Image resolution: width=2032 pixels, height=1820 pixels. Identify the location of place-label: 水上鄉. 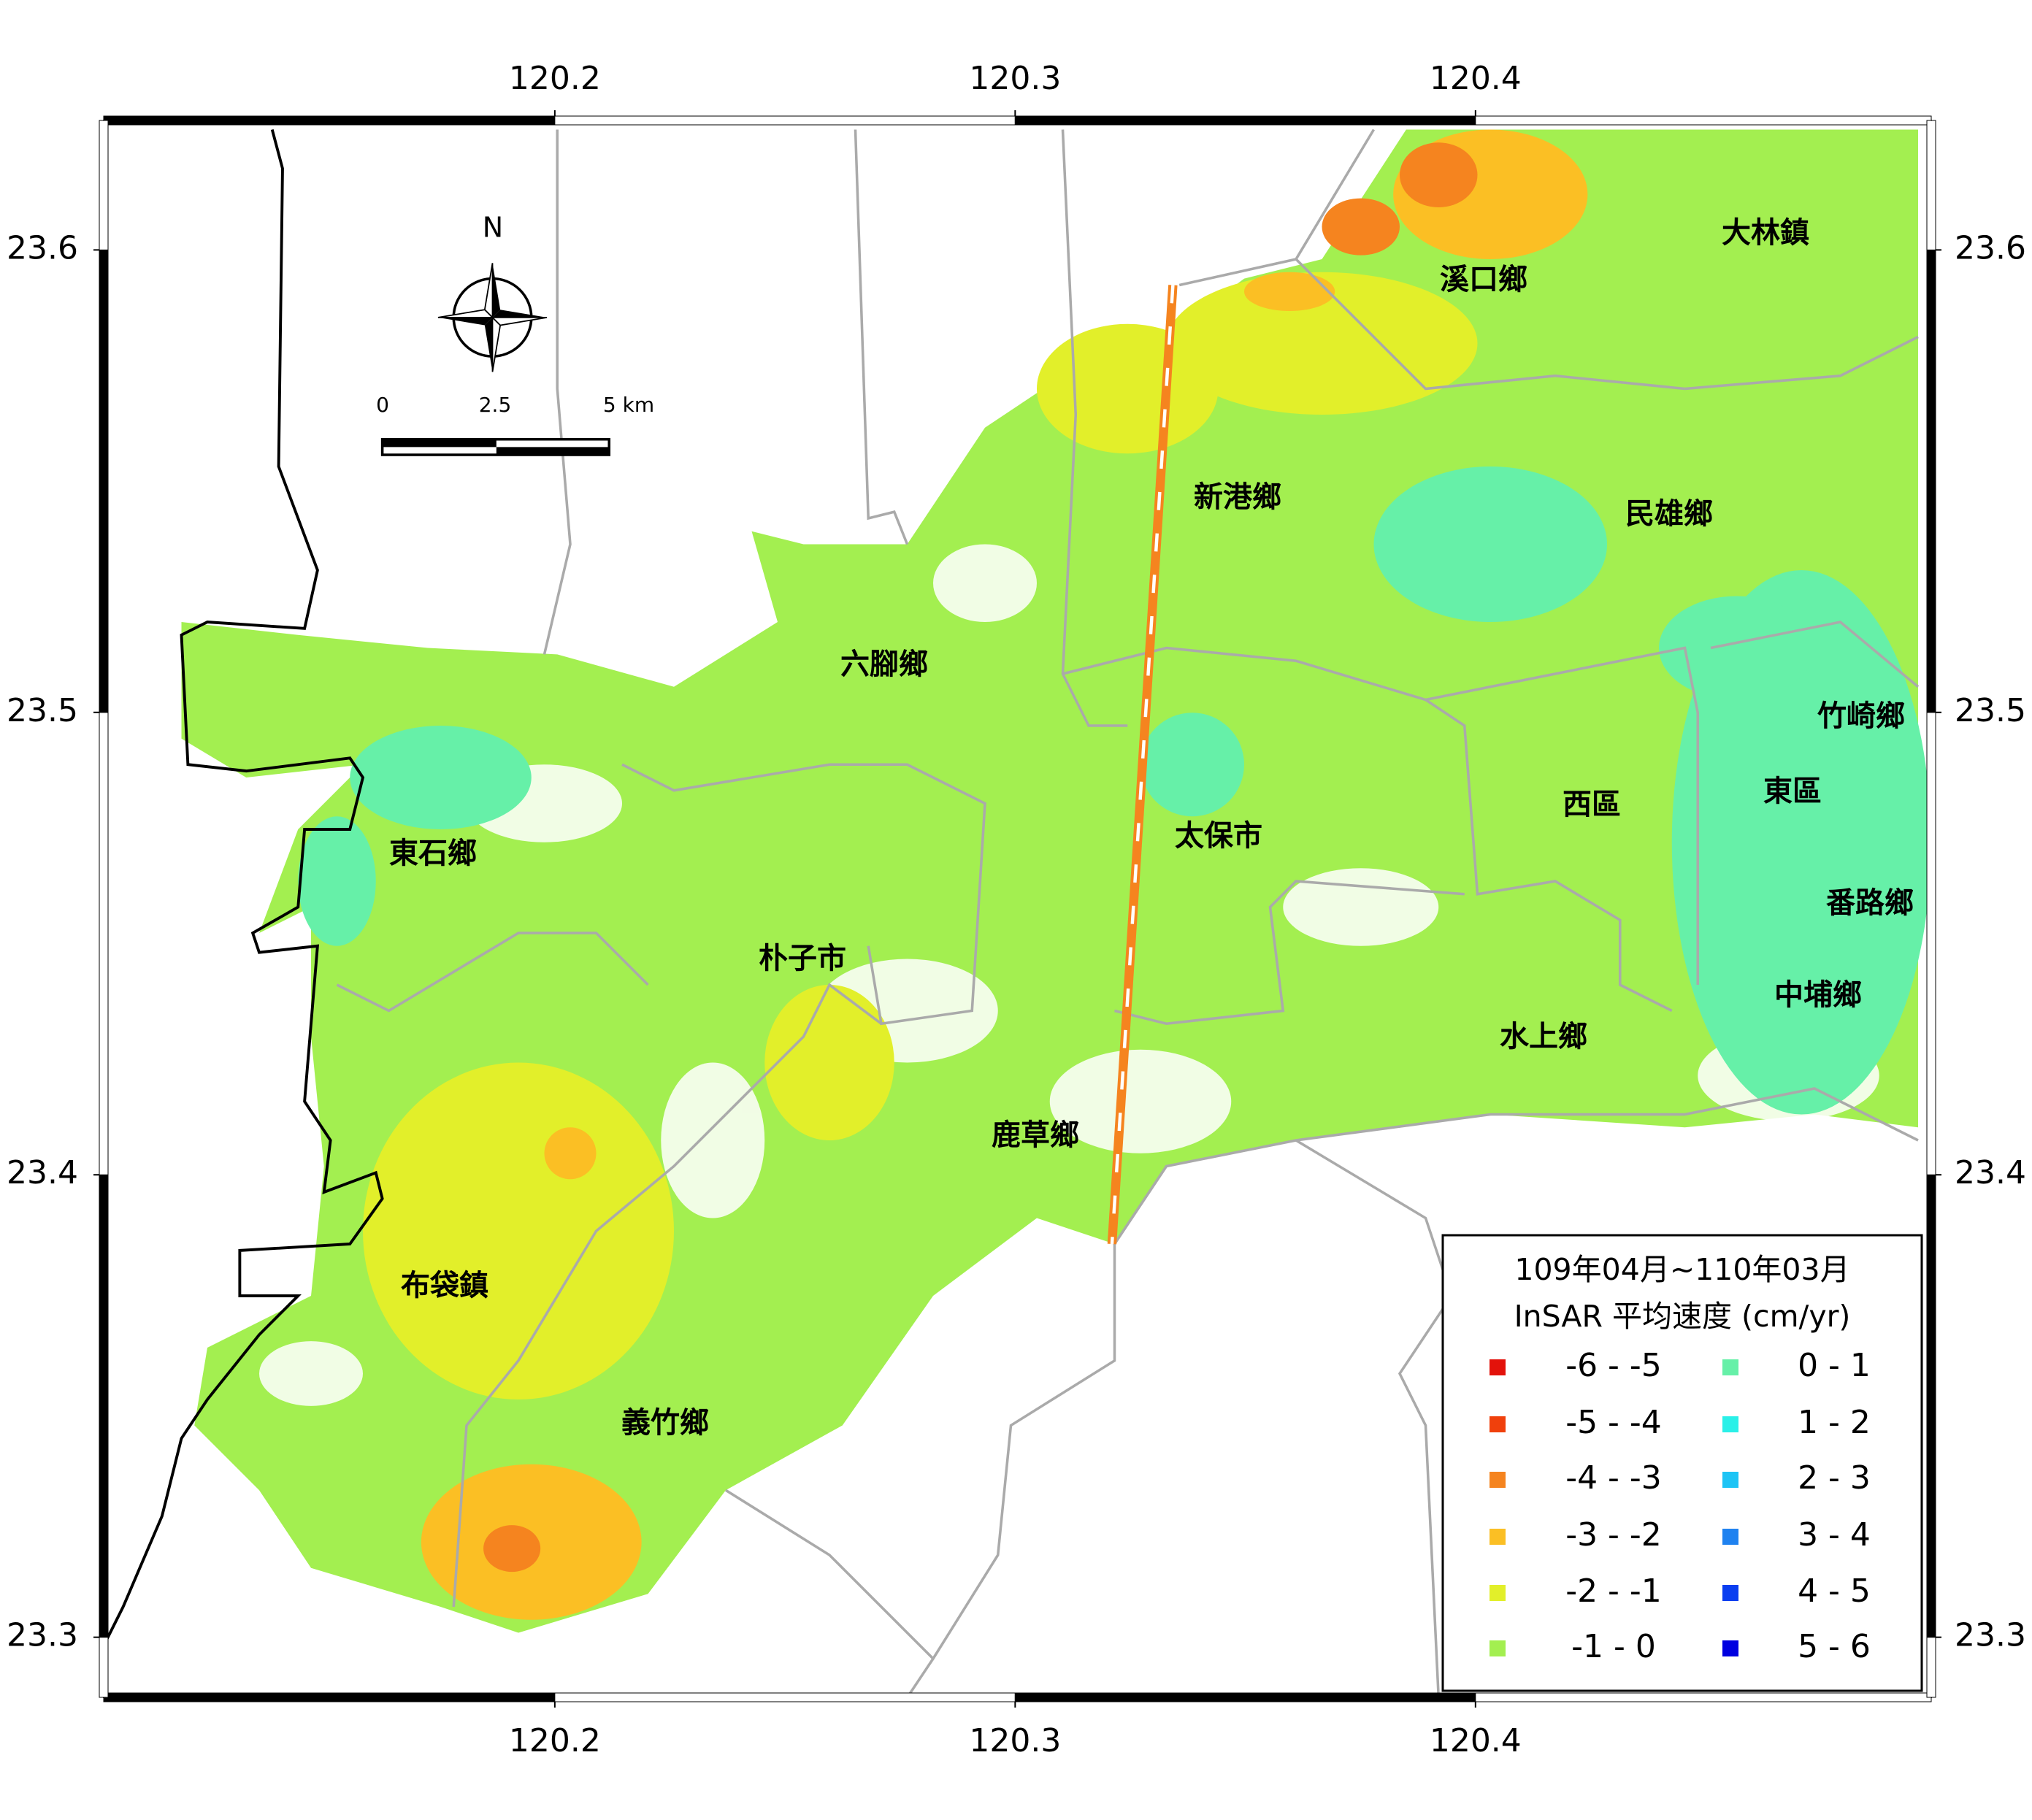
(1543, 1036).